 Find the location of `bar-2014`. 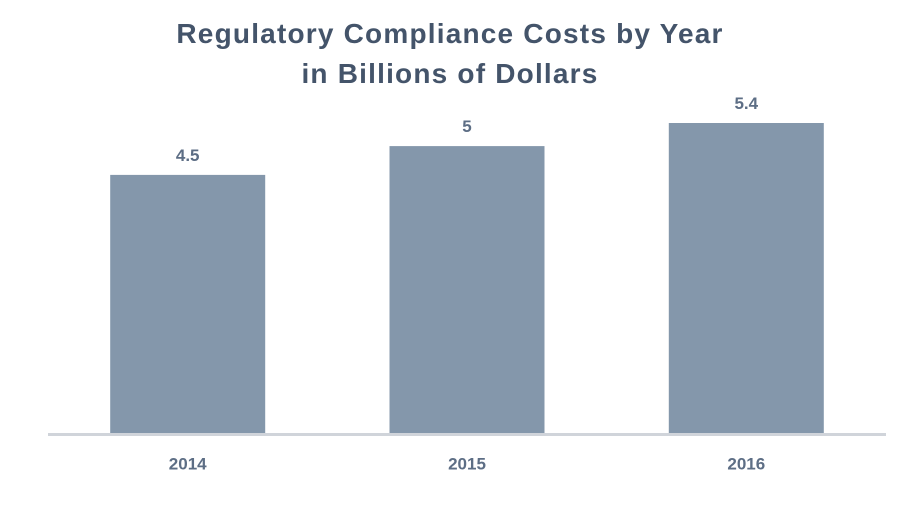

bar-2014 is located at coordinates (188, 304).